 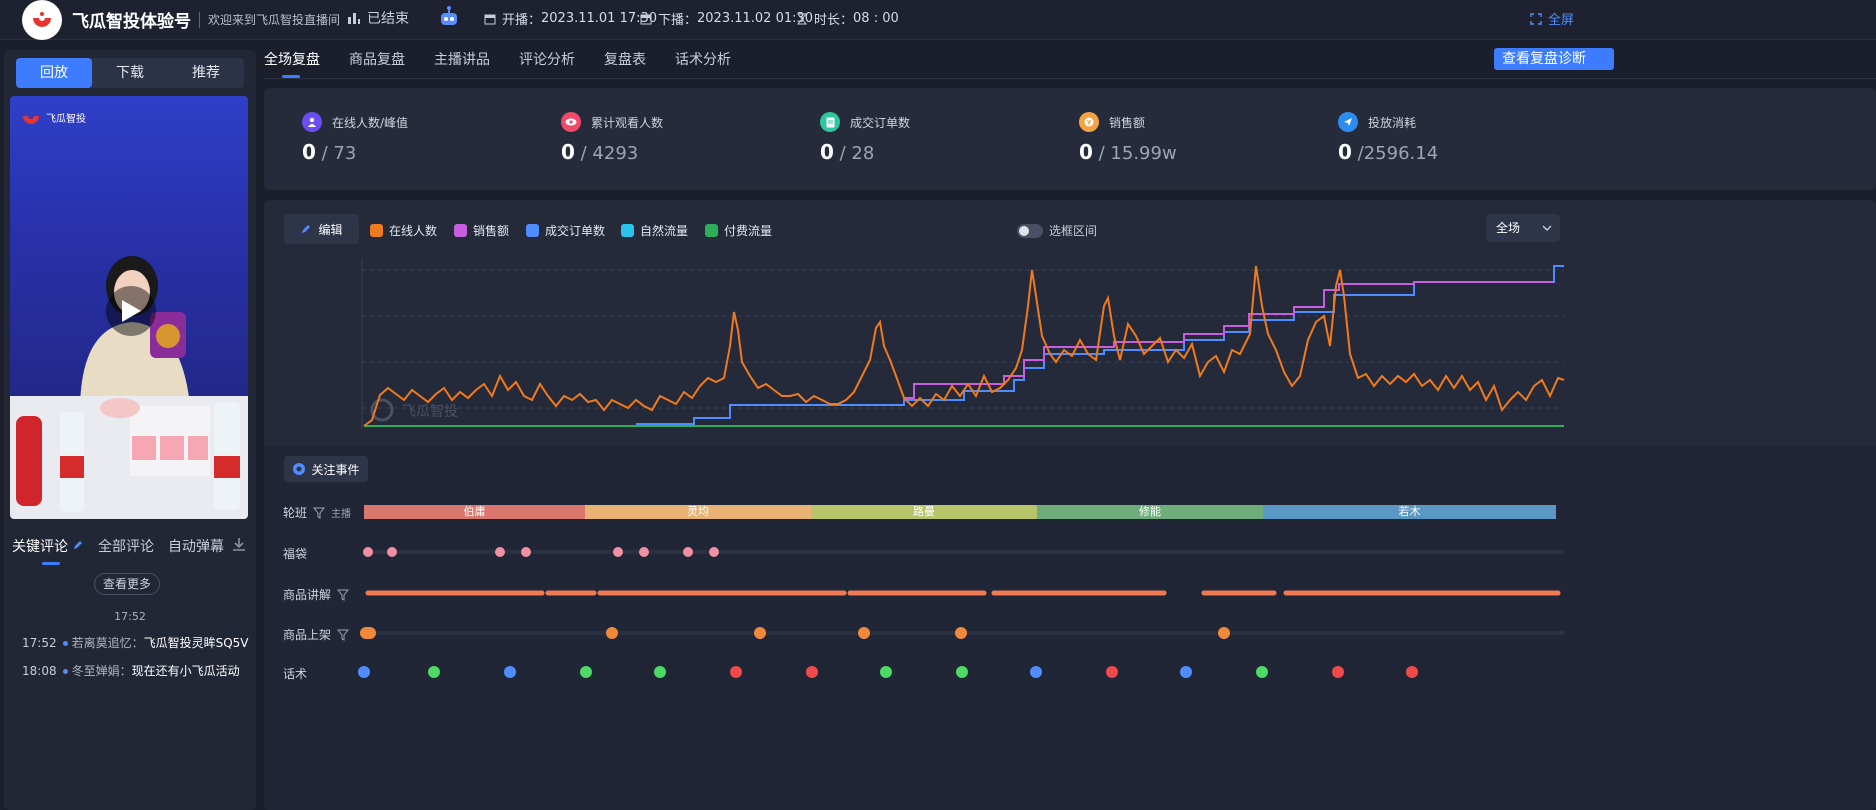 I want to click on play-icon, so click(x=131, y=311).